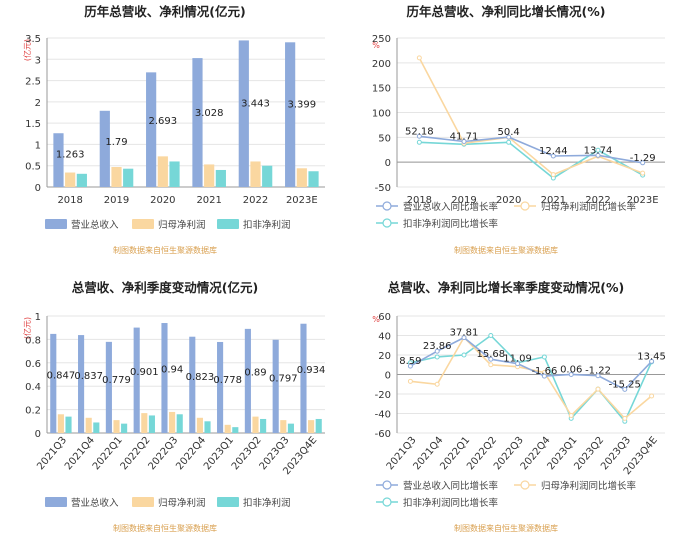 This screenshot has width=700, height=555. Describe the element at coordinates (33, 82) in the screenshot. I see `y-tick-label: 2.5` at that location.